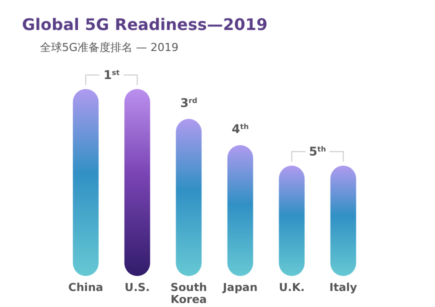 The height and width of the screenshot is (307, 435). What do you see at coordinates (145, 24) in the screenshot?
I see `chart-title: Global 5G Readiness—2019` at bounding box center [145, 24].